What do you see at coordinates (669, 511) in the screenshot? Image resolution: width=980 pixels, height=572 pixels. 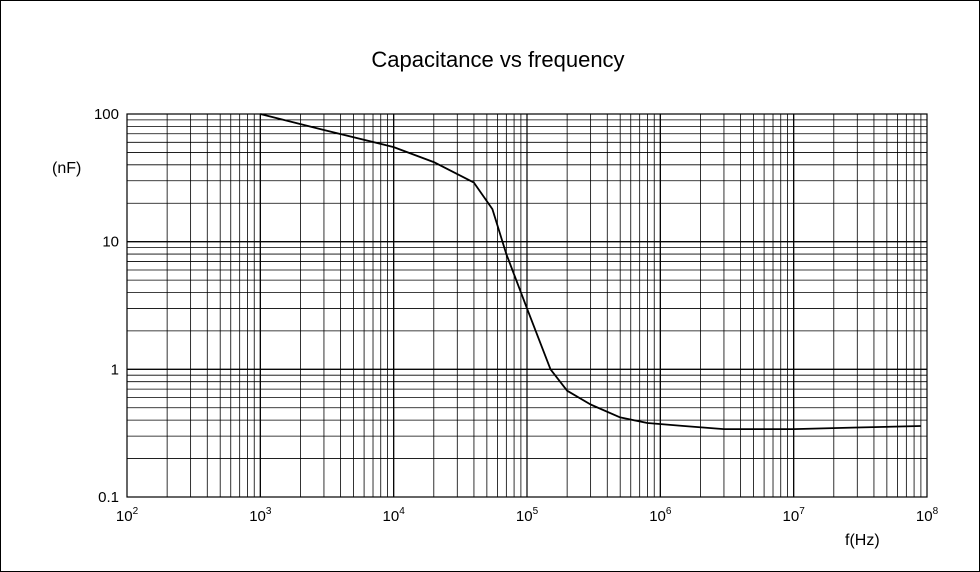 I see `x-tick-exponent: 6` at bounding box center [669, 511].